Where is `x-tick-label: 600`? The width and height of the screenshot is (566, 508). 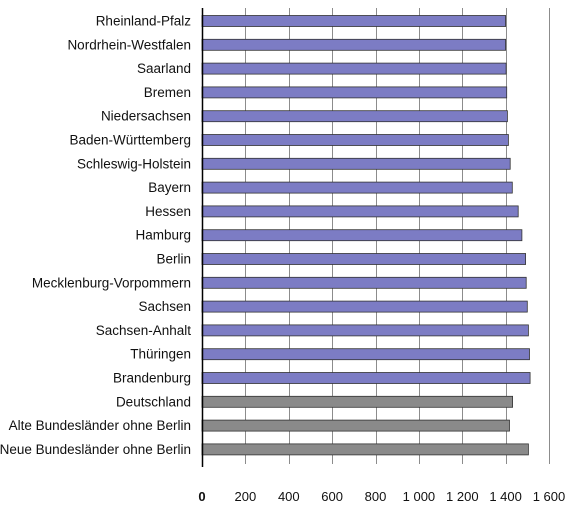
x-tick-label: 600 is located at coordinates (332, 496).